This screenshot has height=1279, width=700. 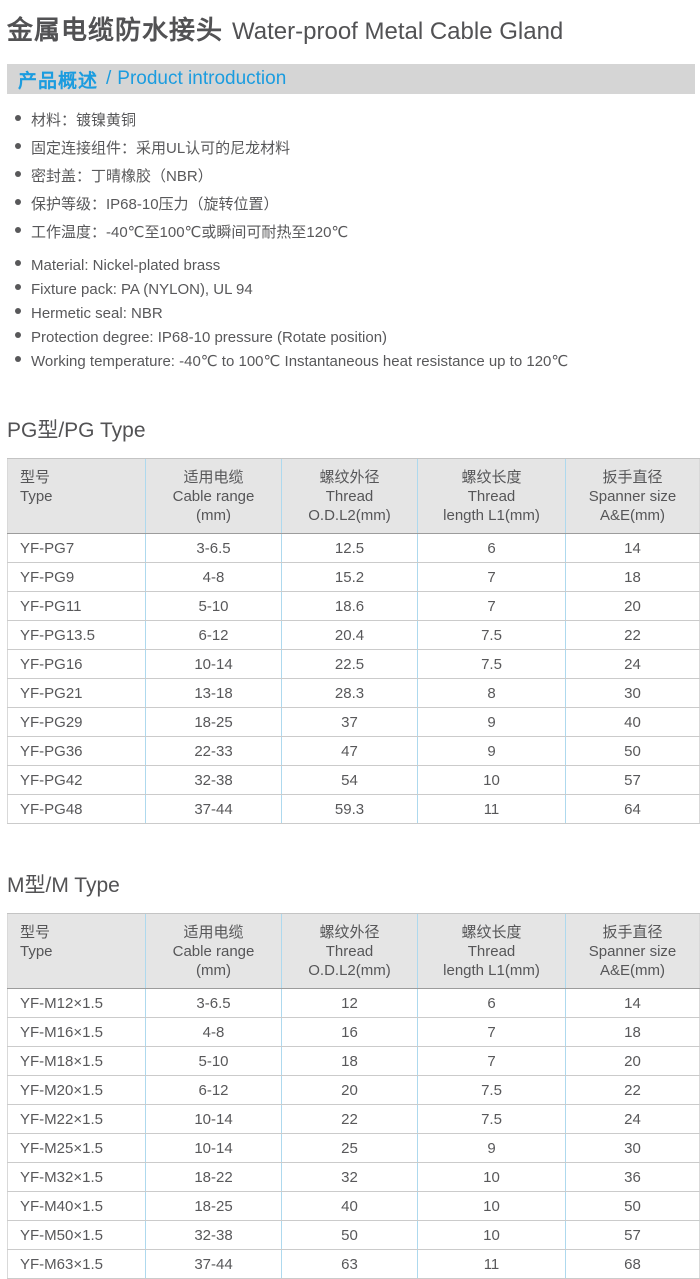 What do you see at coordinates (76, 635) in the screenshot?
I see `table-cell: YF-PG13.5` at bounding box center [76, 635].